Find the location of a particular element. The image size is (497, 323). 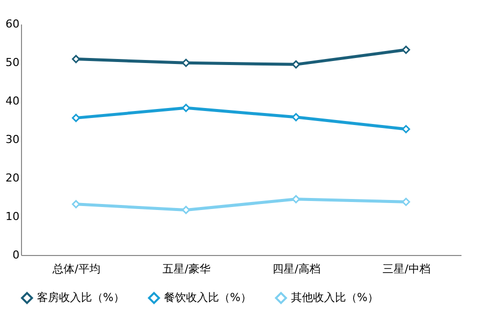

x-tick-label: 五星/豪华 is located at coordinates (186, 269).